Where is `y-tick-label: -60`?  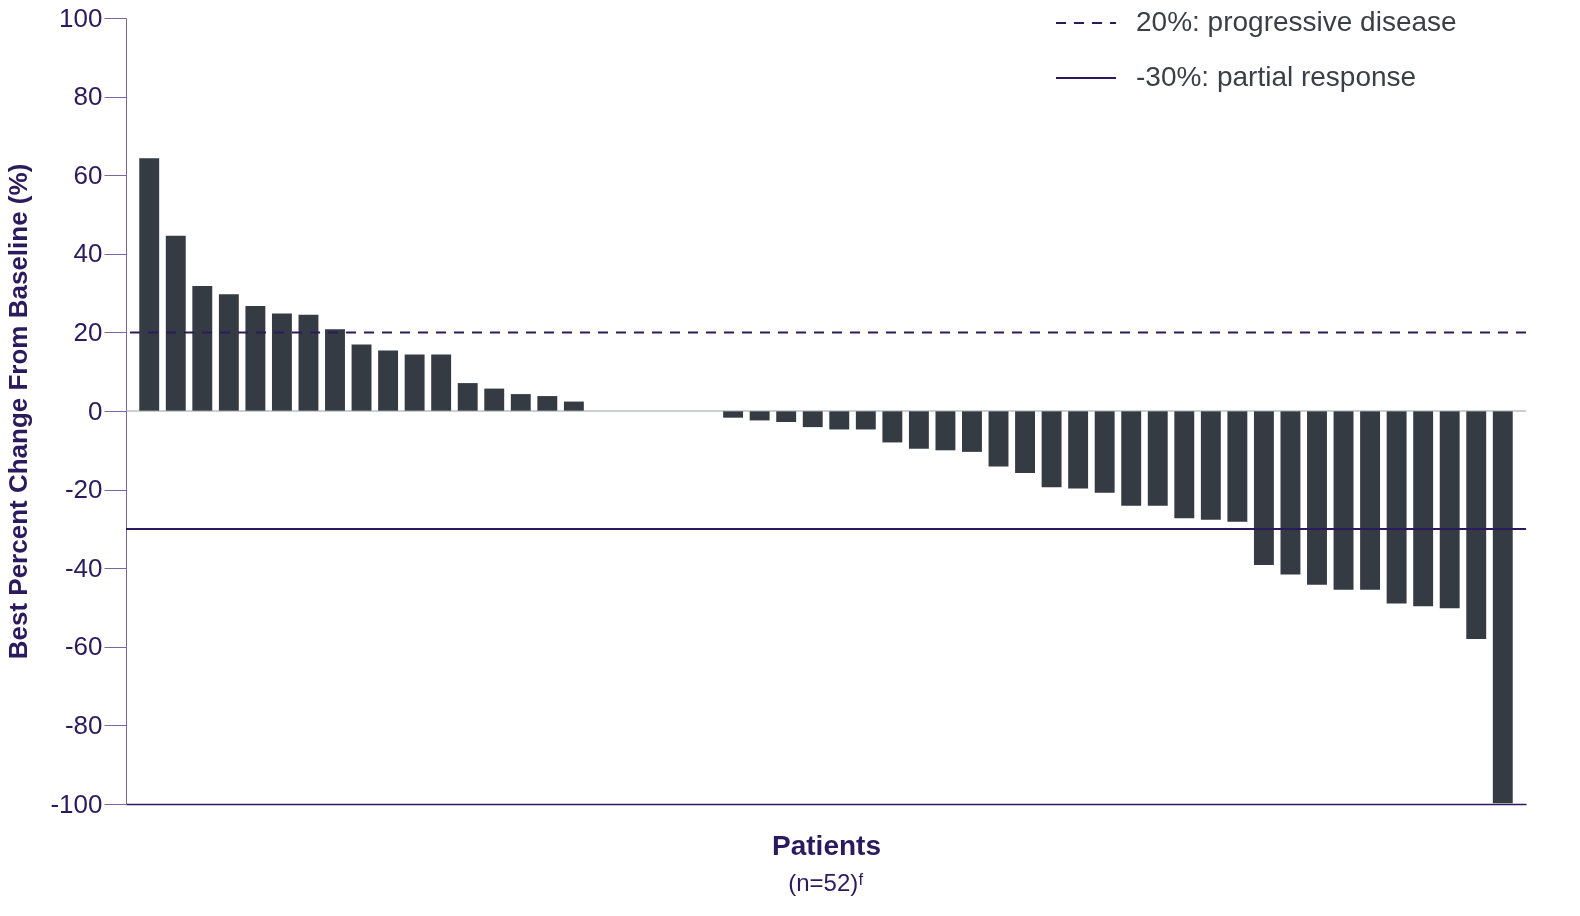
y-tick-label: -60 is located at coordinates (83, 646).